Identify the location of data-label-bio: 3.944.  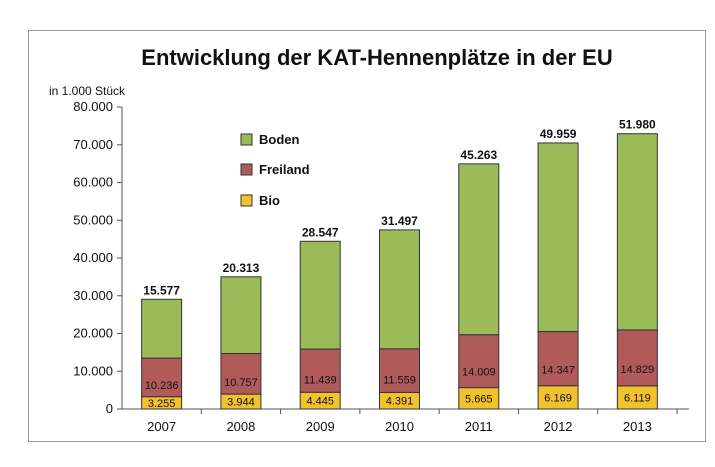
(241, 403).